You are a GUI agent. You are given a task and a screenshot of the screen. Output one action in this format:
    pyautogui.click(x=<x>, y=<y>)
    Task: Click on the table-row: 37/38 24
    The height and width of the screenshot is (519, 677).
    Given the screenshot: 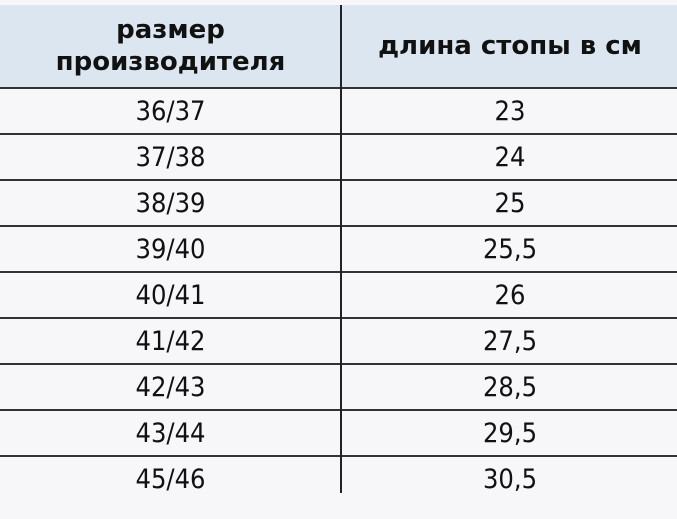 What is the action you would take?
    pyautogui.click(x=338, y=156)
    